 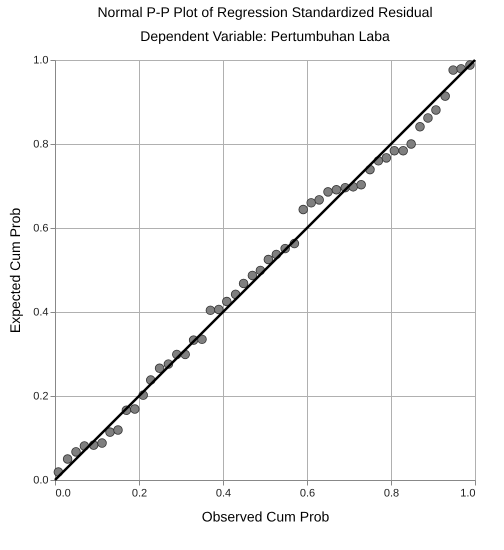 What do you see at coordinates (40, 60) in the screenshot?
I see `y-tick-label: 1.0` at bounding box center [40, 60].